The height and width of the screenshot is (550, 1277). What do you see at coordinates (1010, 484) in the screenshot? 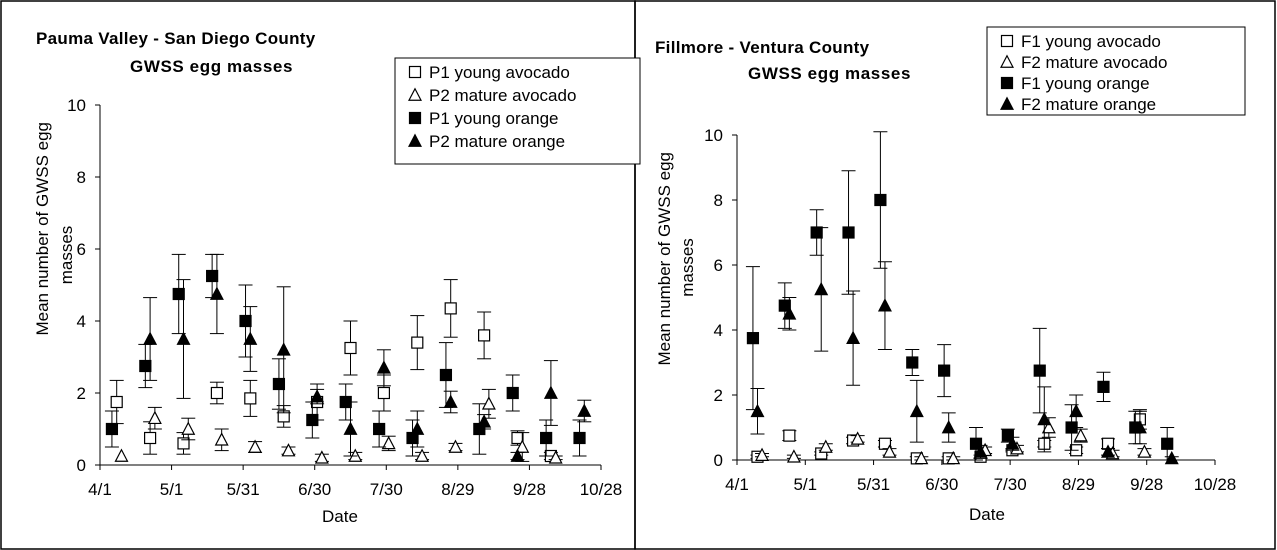
I see `x-tick-label: 7/30` at bounding box center [1010, 484].